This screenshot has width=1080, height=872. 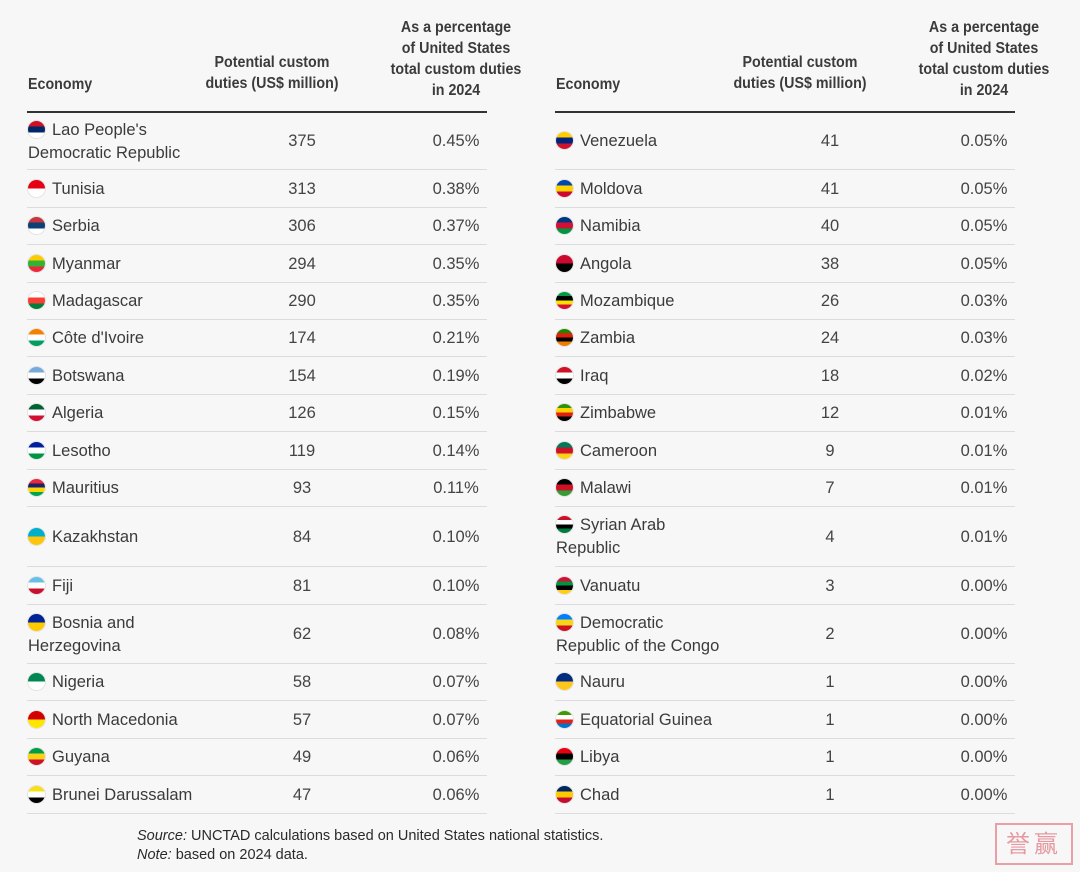 I want to click on duties-value: 40, so click(x=830, y=226).